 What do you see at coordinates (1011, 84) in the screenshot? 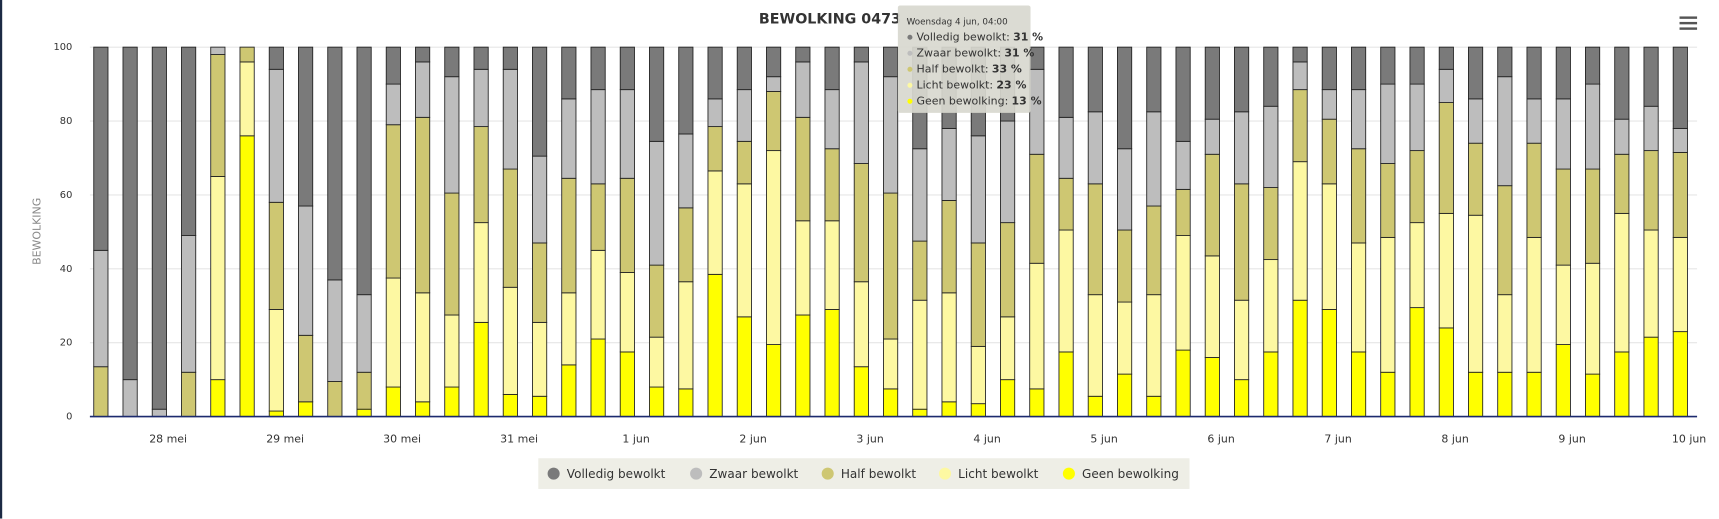
I see `tooltip-value: 23 %` at bounding box center [1011, 84].